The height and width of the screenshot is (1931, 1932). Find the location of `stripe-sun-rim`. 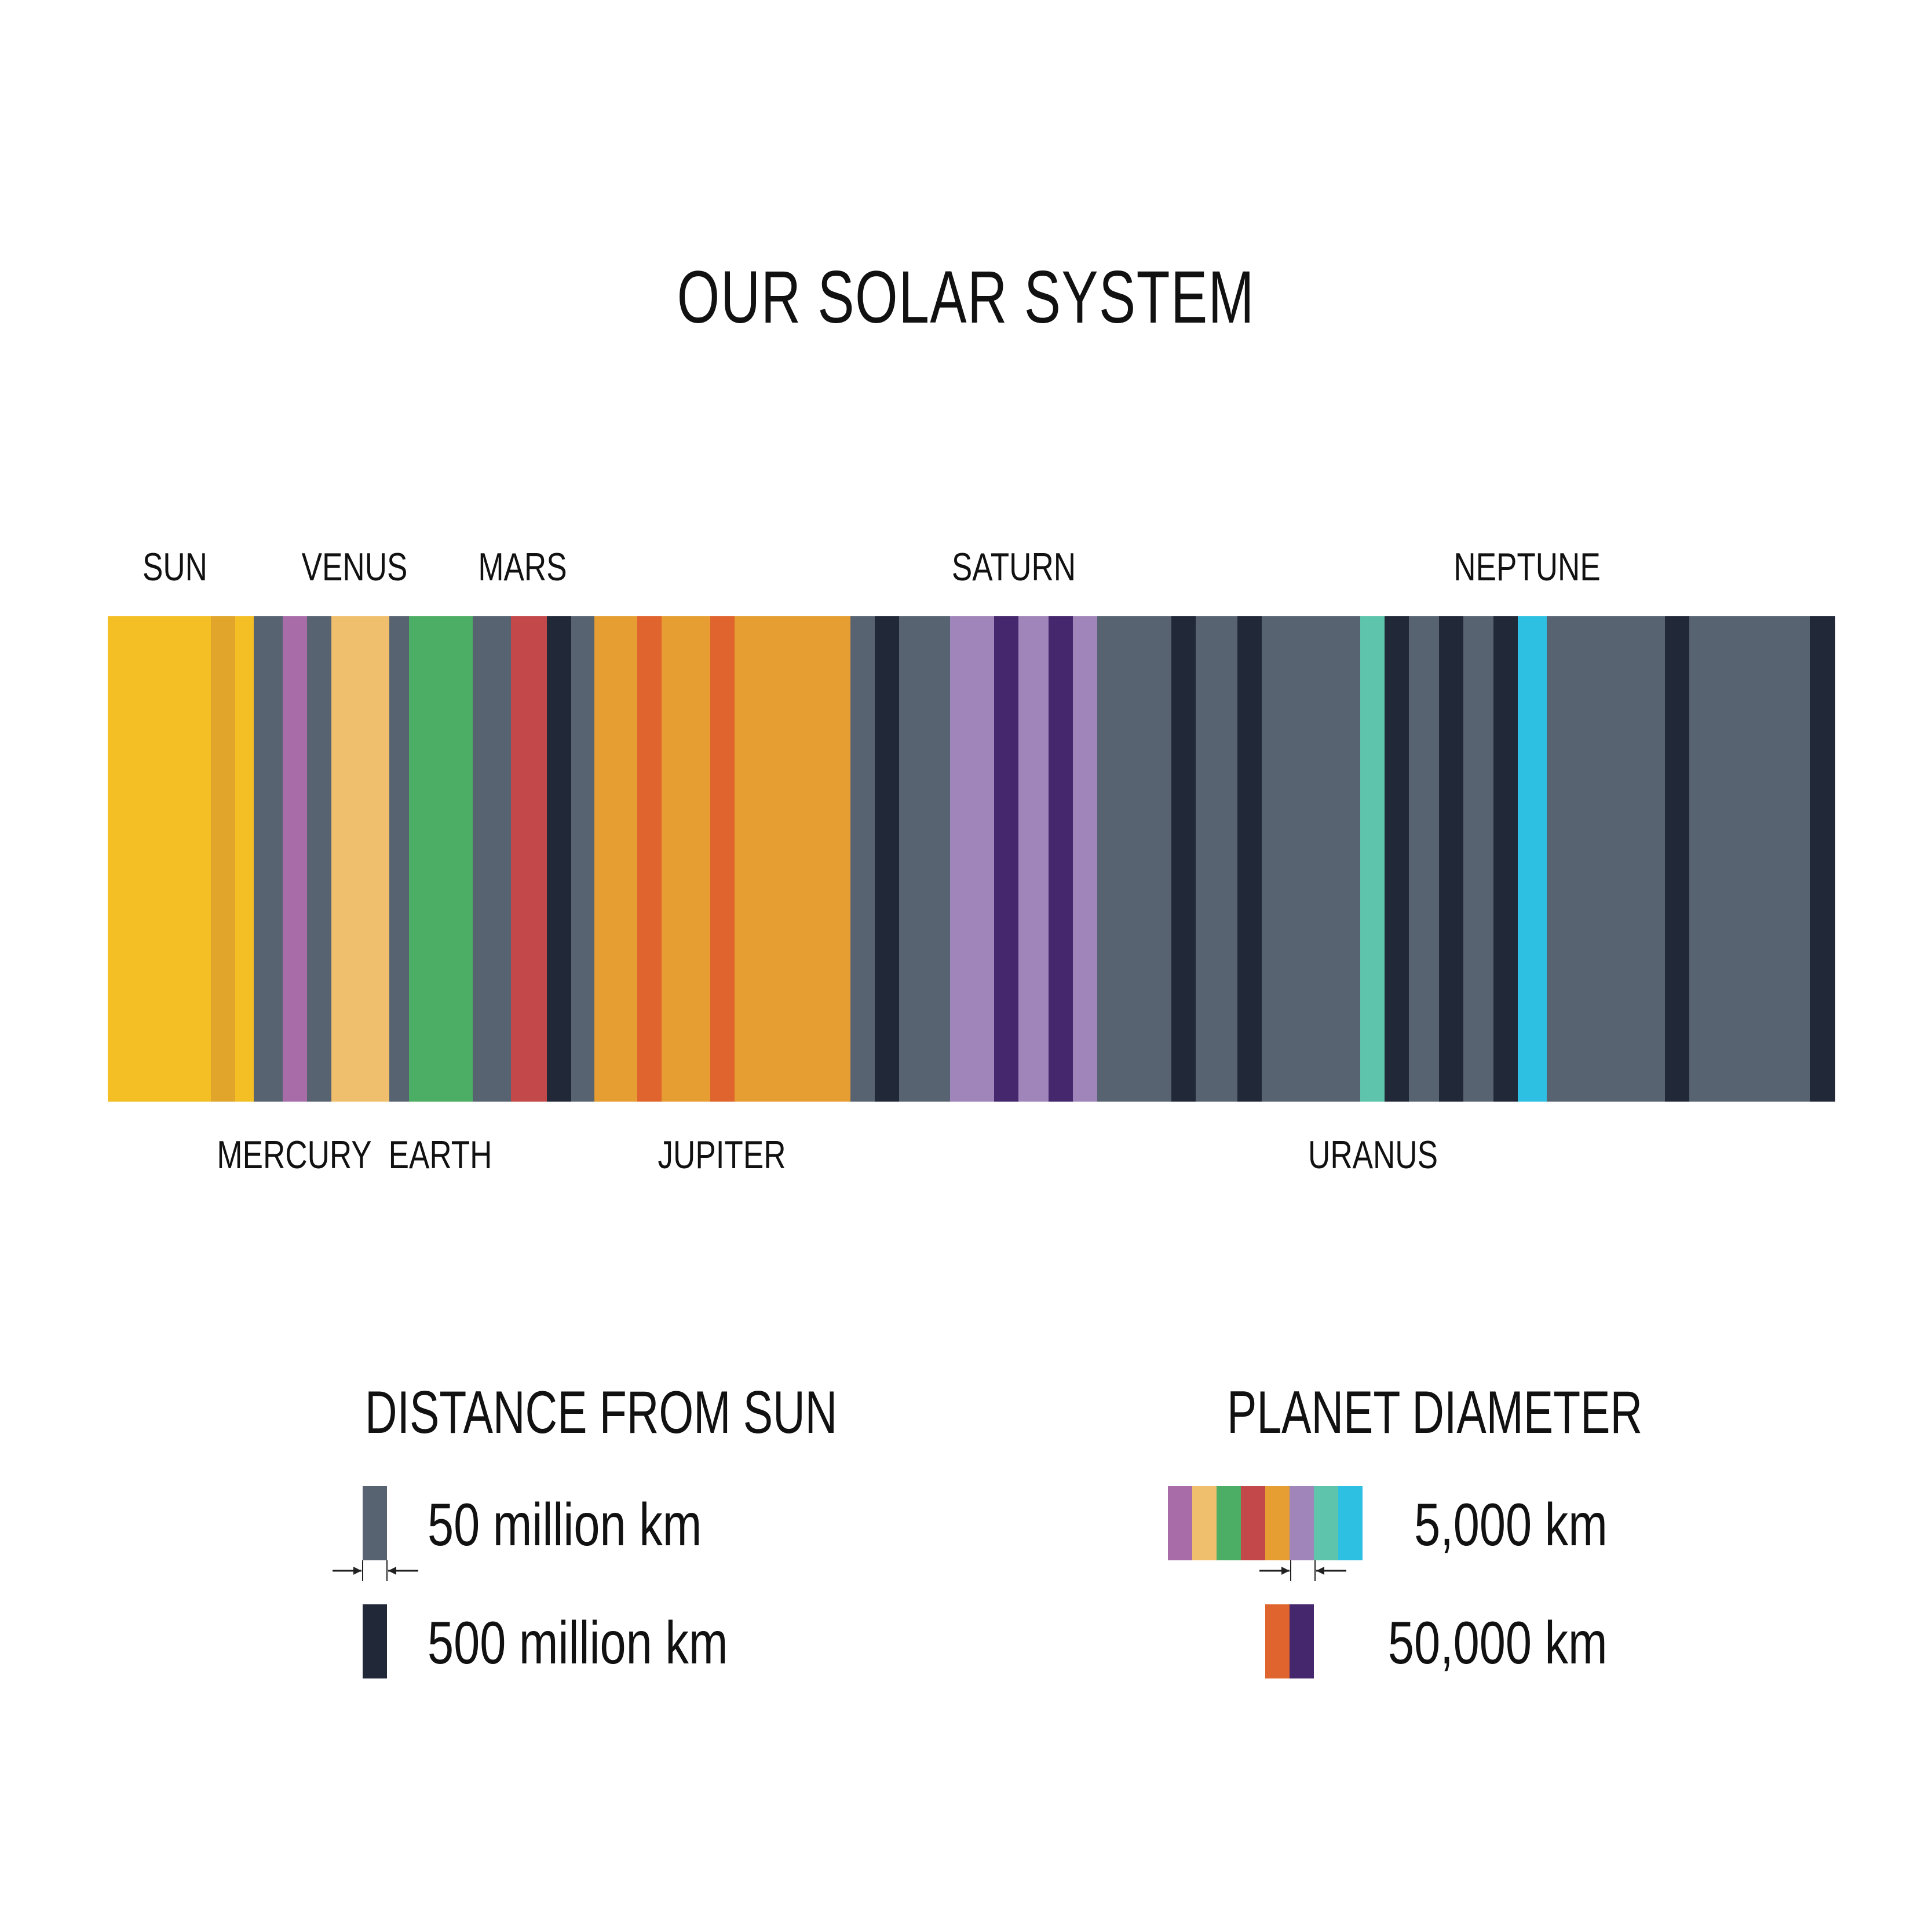

stripe-sun-rim is located at coordinates (223, 859).